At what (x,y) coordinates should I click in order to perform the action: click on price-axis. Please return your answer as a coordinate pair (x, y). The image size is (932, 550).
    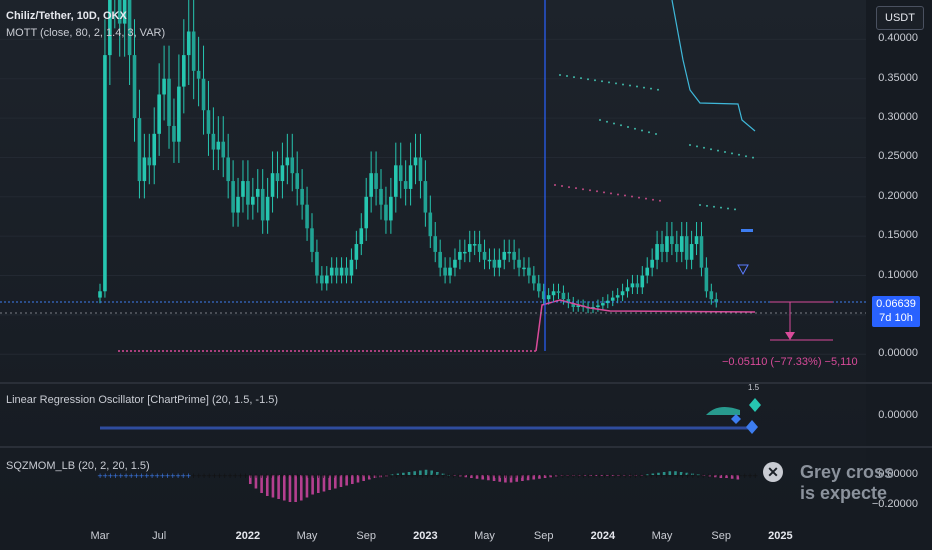
    Looking at the image, I should click on (899, 275).